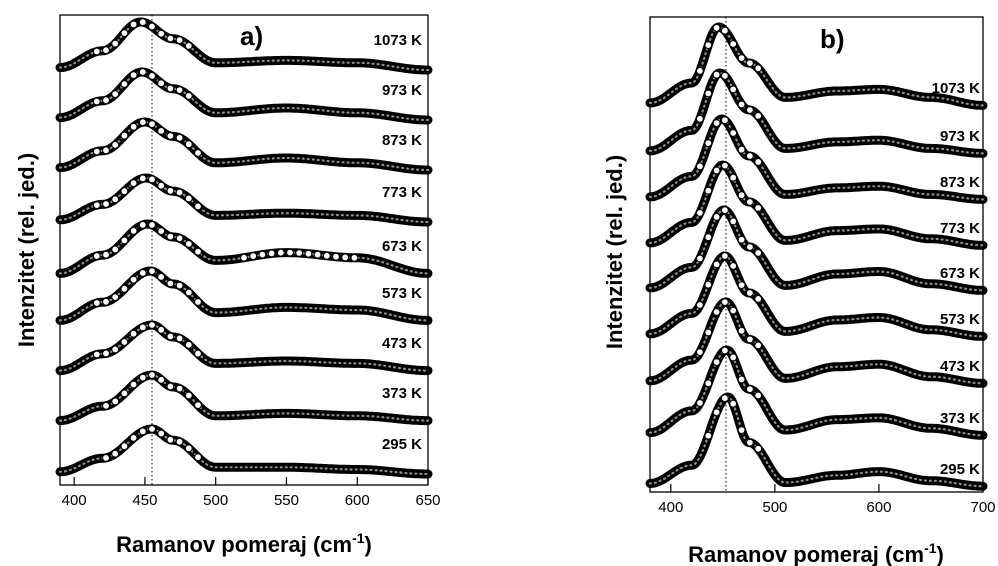 This screenshot has height=566, width=998. I want to click on spectrum-973k, so click(244, 96).